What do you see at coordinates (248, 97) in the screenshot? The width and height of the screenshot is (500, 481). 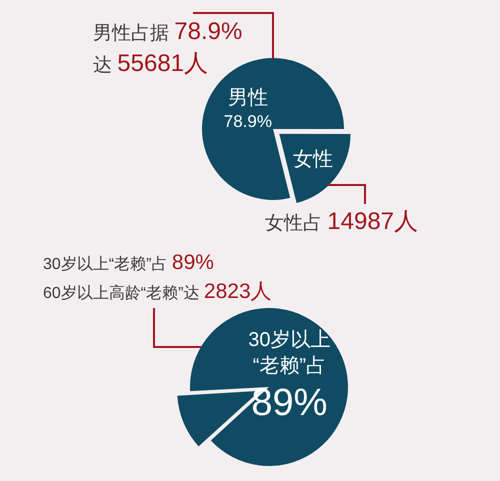 I see `slice-label: 男性` at bounding box center [248, 97].